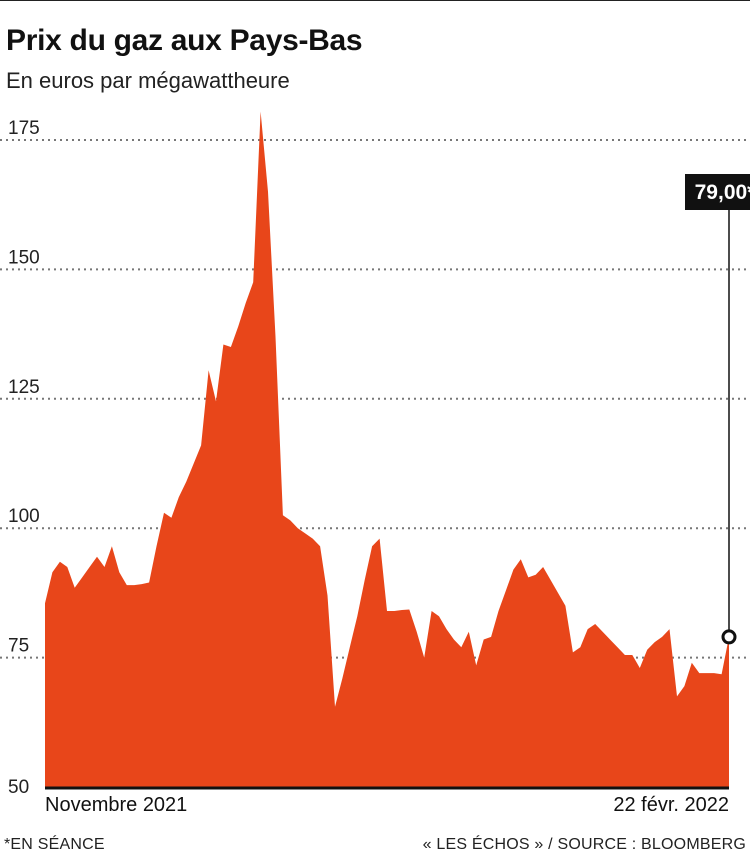  What do you see at coordinates (722, 192) in the screenshot?
I see `callout-label: 79,00*` at bounding box center [722, 192].